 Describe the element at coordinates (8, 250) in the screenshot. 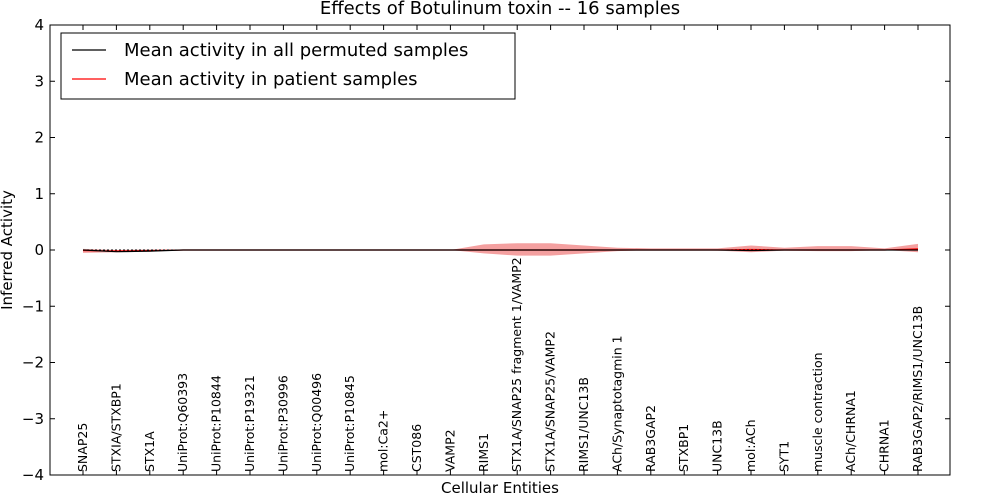

I see `y-axis-label: Inferred Activity` at that location.